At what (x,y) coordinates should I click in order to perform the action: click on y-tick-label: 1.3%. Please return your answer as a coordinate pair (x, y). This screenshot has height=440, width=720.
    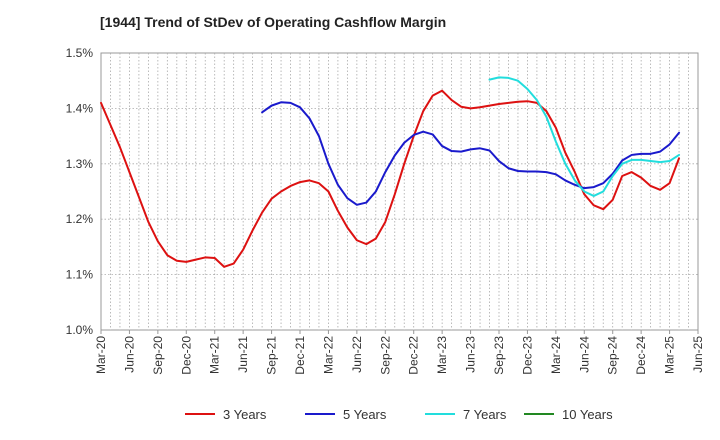
    Looking at the image, I should click on (80, 164).